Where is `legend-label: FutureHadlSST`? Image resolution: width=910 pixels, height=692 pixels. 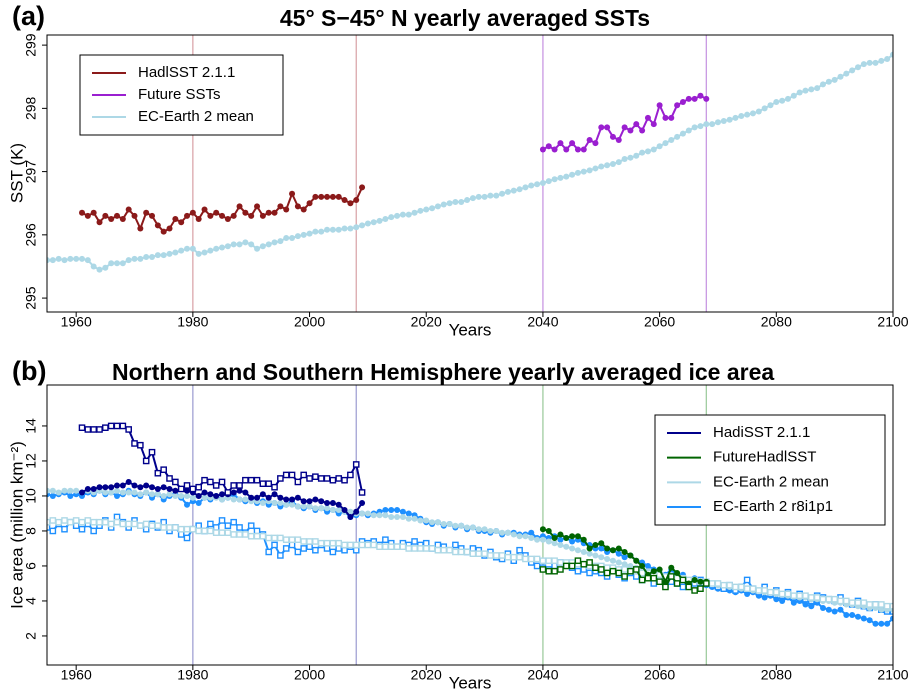
legend-label: FutureHadlSST is located at coordinates (764, 457).